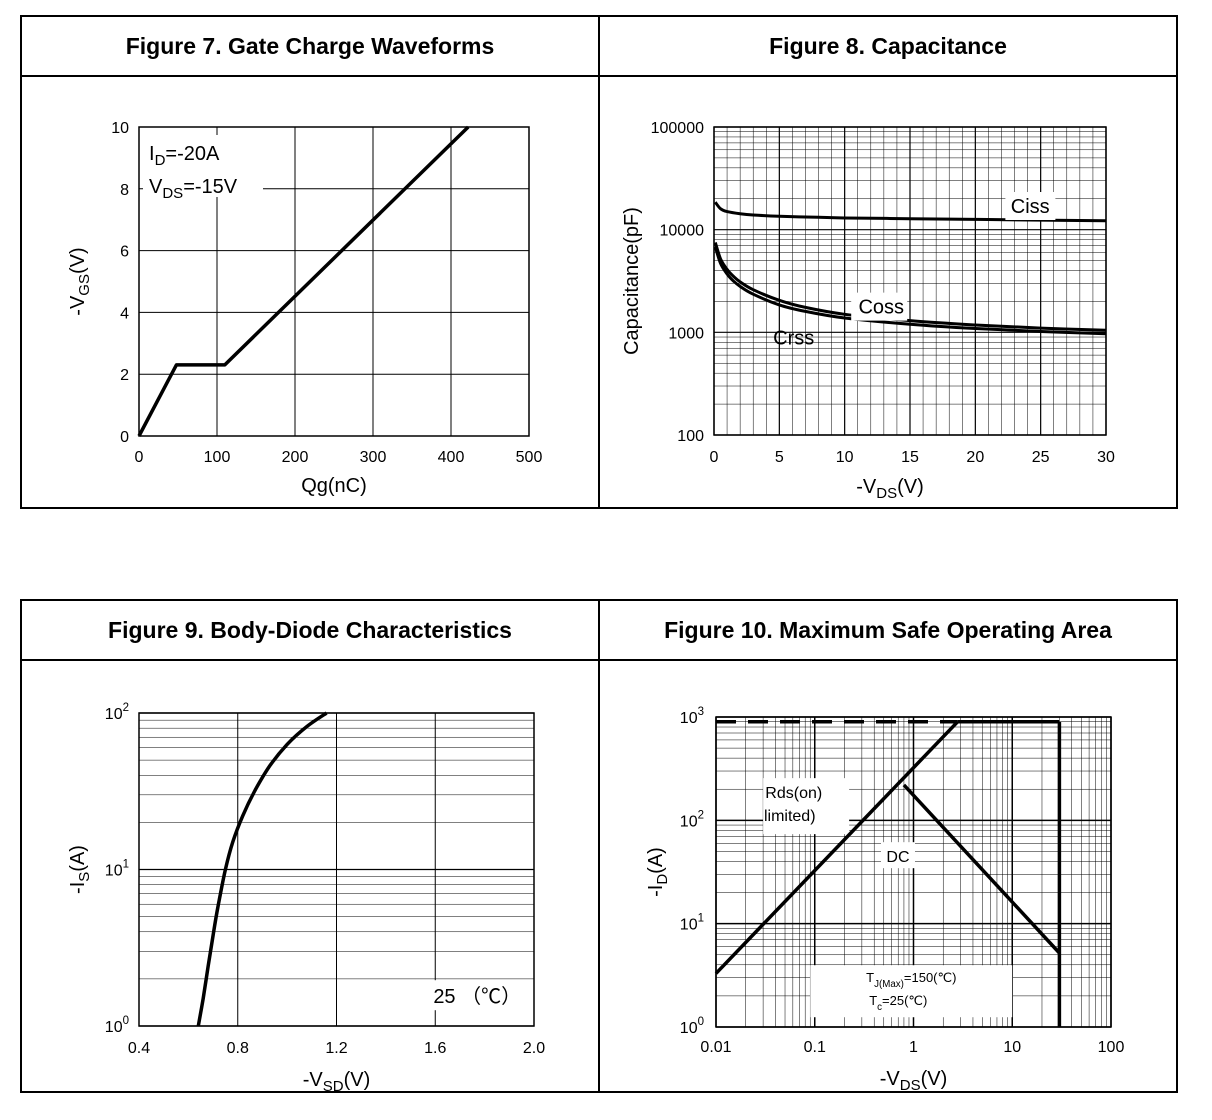 The image size is (1212, 1120). I want to click on fig7-xtick-label: 0, so click(139, 457).